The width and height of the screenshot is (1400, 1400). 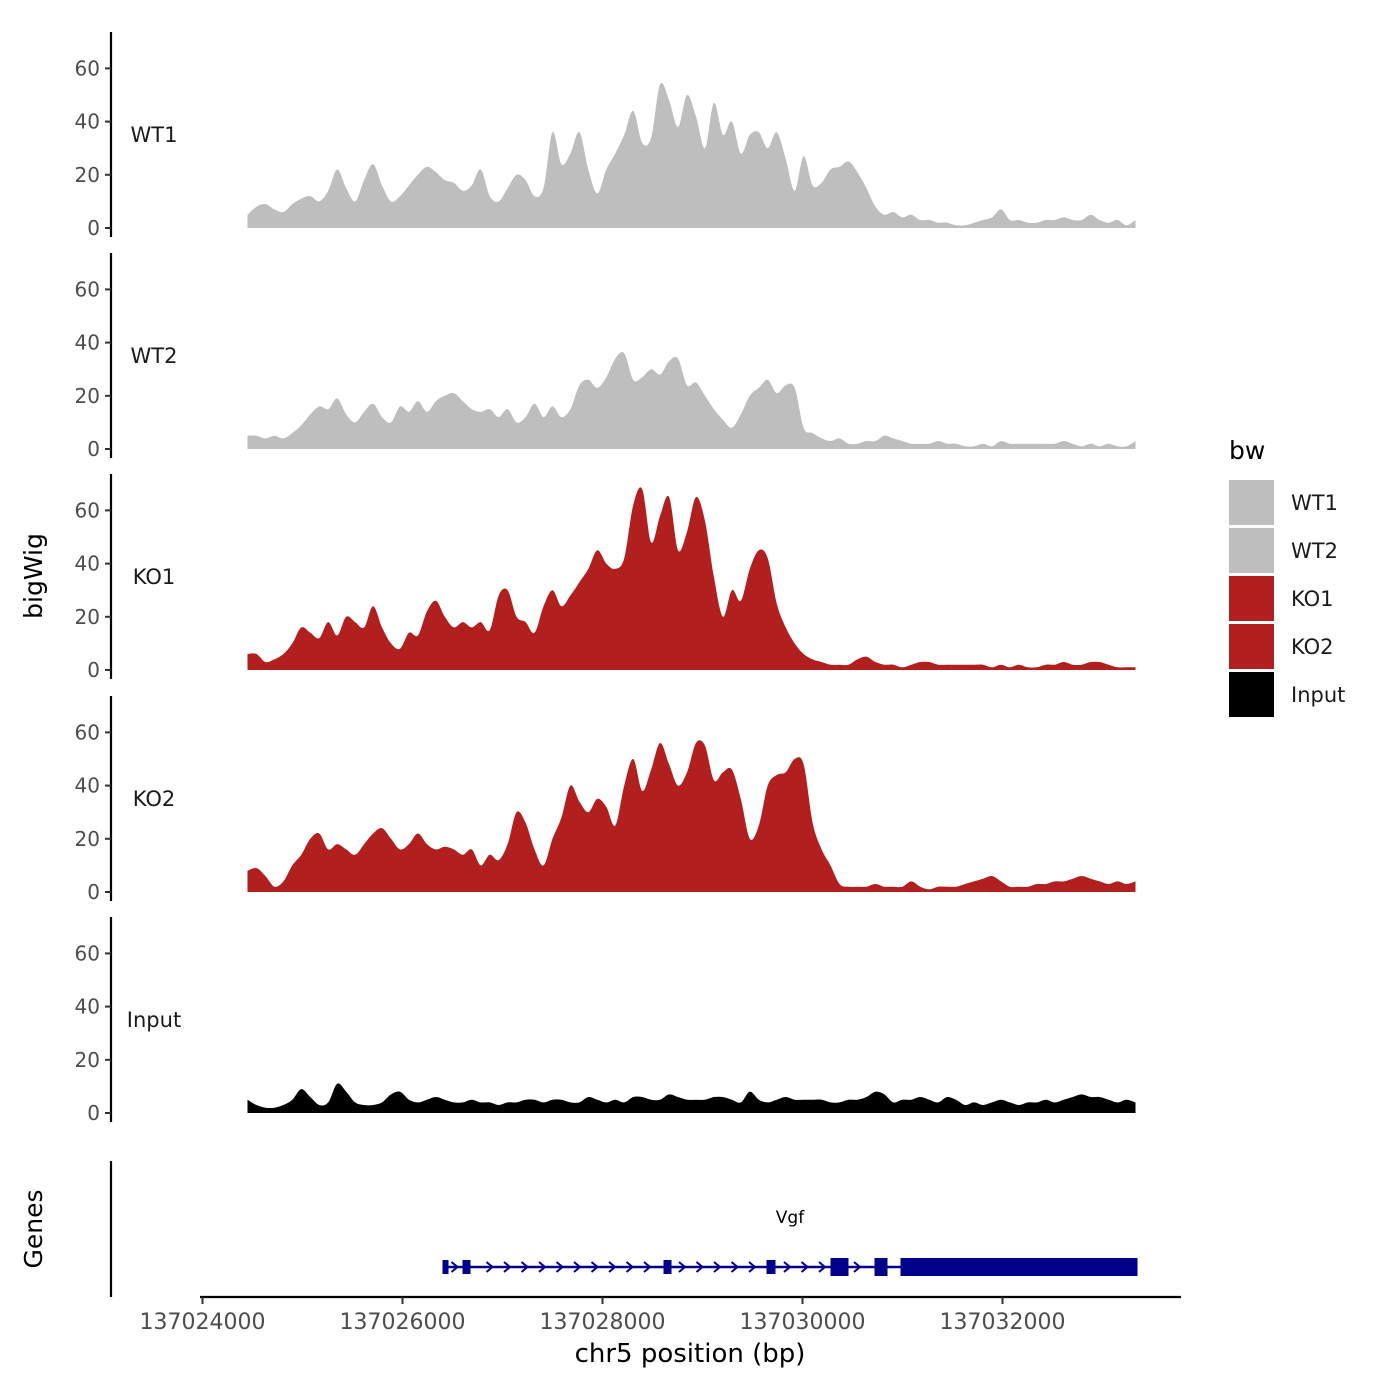 I want to click on track-label: WT1, so click(x=154, y=135).